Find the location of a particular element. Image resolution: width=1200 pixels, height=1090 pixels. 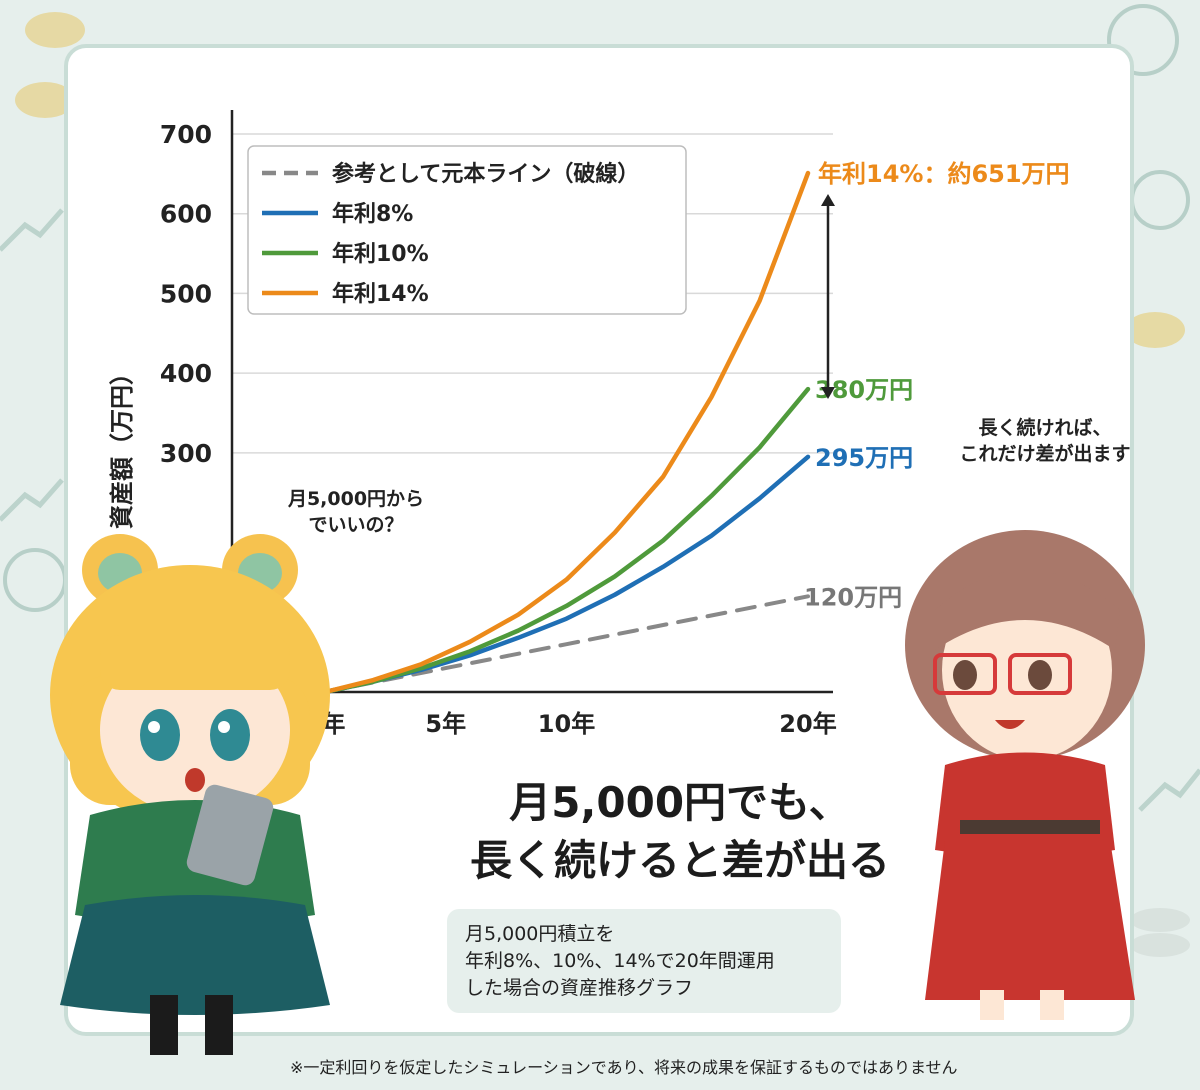

caption-line3: した場合の資産推移グラフ is located at coordinates (579, 988).